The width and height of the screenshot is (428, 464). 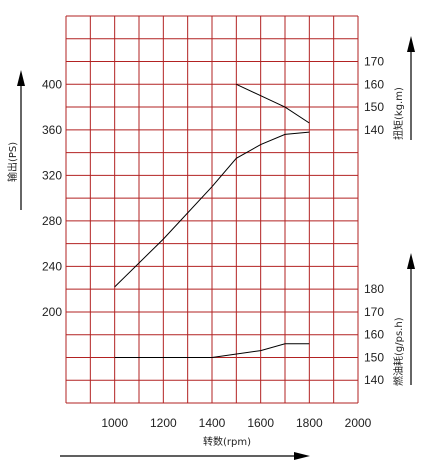 I want to click on x-tick-label: 1800, so click(x=309, y=423).